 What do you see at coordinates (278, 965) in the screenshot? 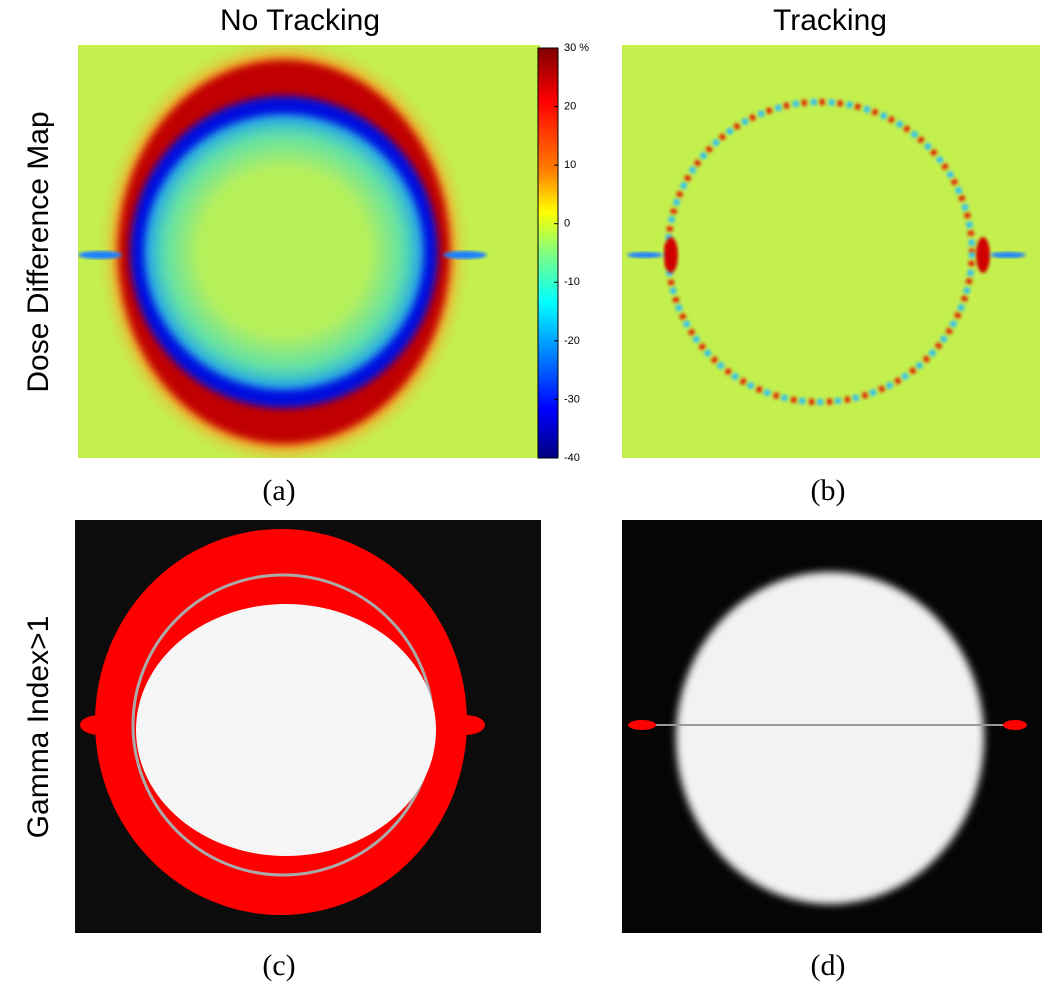
I see `panel-label: (c)` at bounding box center [278, 965].